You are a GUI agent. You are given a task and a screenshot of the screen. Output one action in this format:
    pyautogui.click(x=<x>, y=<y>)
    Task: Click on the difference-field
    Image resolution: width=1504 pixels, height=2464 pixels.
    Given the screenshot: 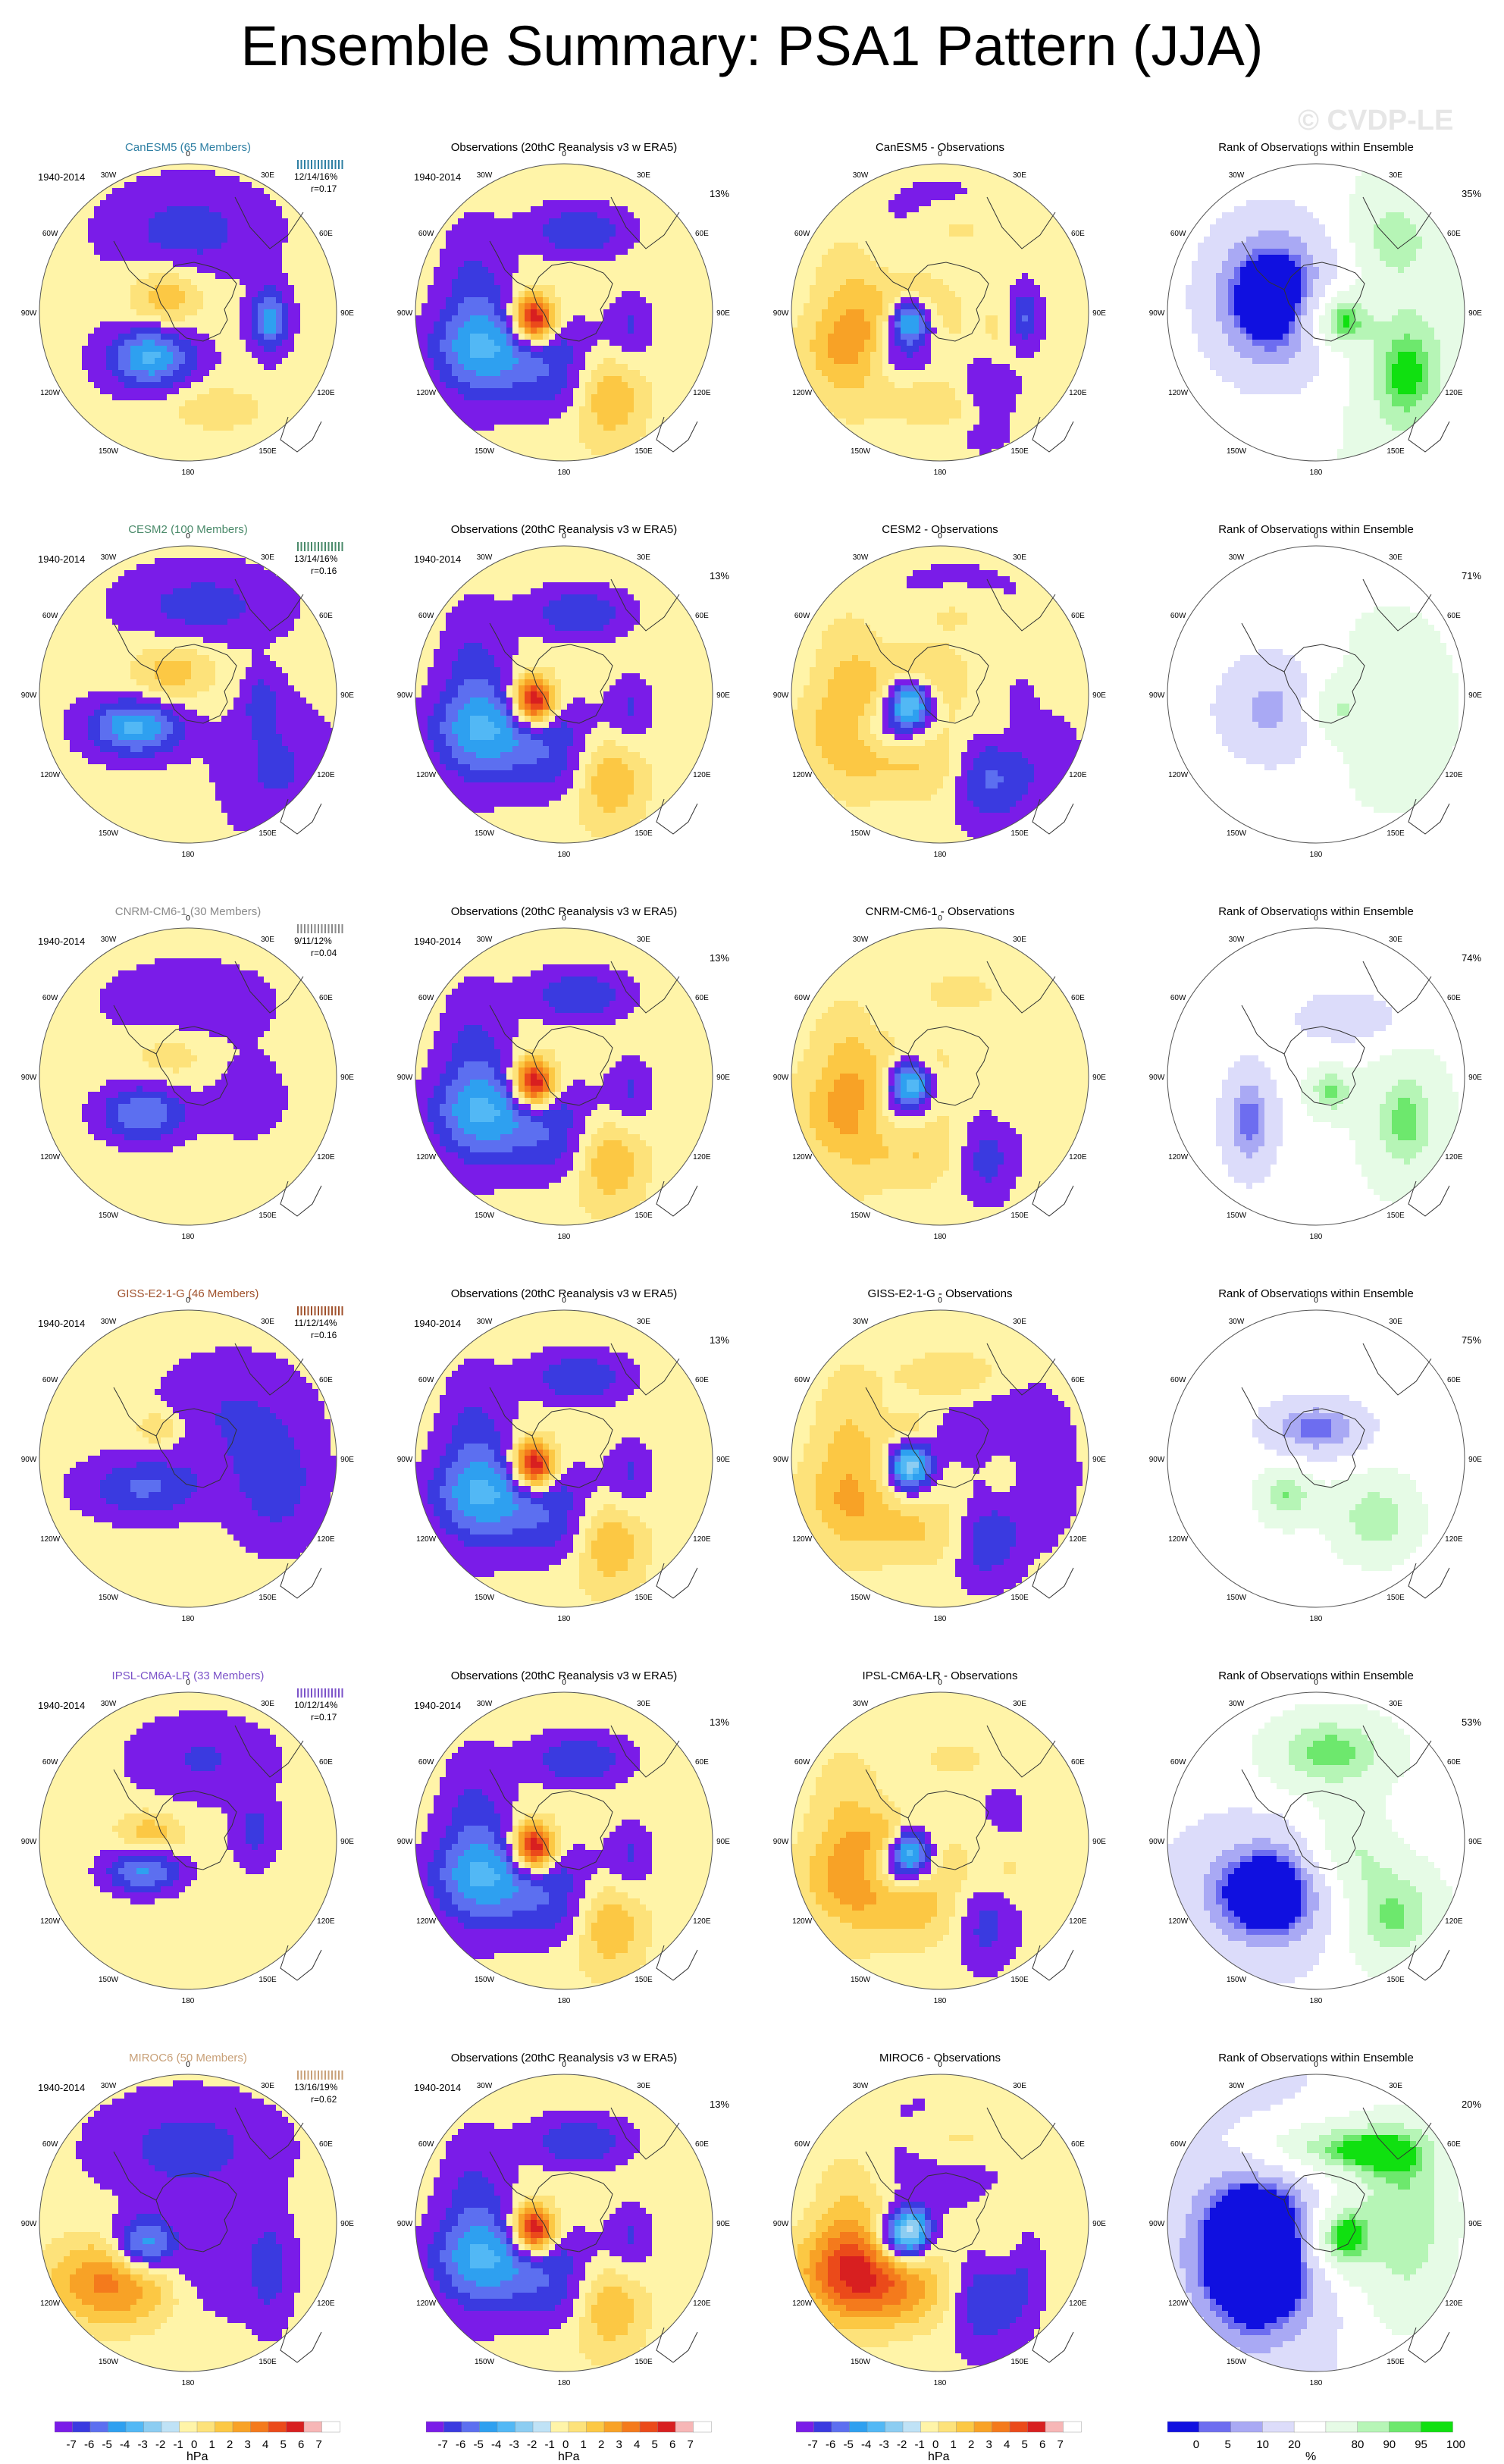 What is the action you would take?
    pyautogui.click(x=940, y=313)
    